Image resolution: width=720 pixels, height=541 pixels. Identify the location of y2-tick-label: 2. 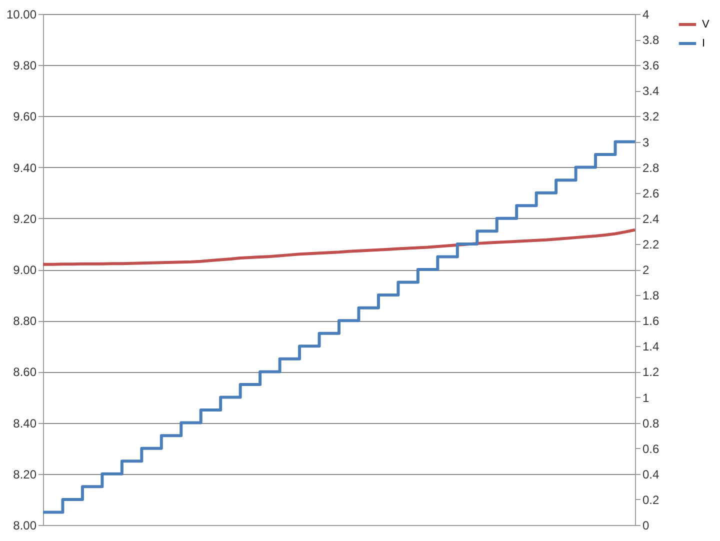
(646, 270).